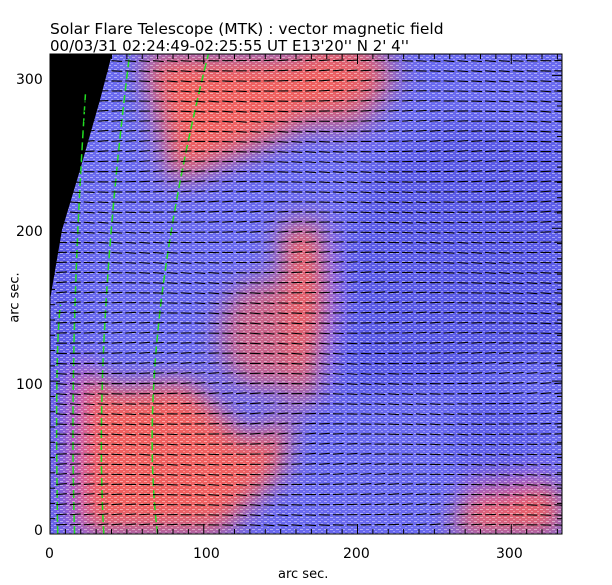 The image size is (612, 585). What do you see at coordinates (29, 385) in the screenshot?
I see `y-tick-label: 100` at bounding box center [29, 385].